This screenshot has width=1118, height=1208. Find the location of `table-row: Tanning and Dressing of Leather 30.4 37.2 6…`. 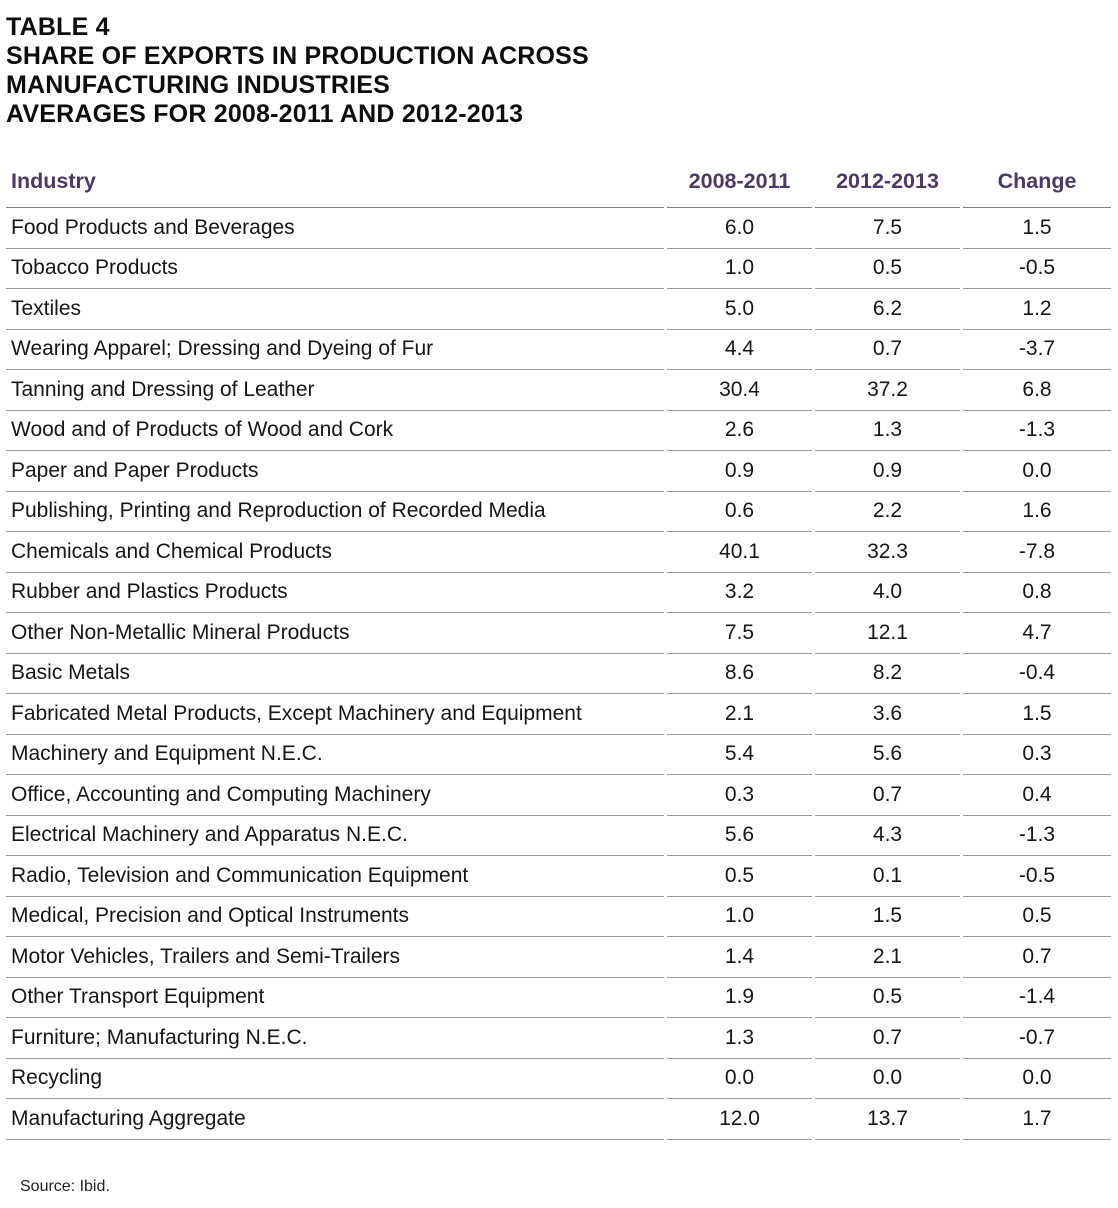

table-row: Tanning and Dressing of Leather 30.4 37.2 6… is located at coordinates (558, 390).